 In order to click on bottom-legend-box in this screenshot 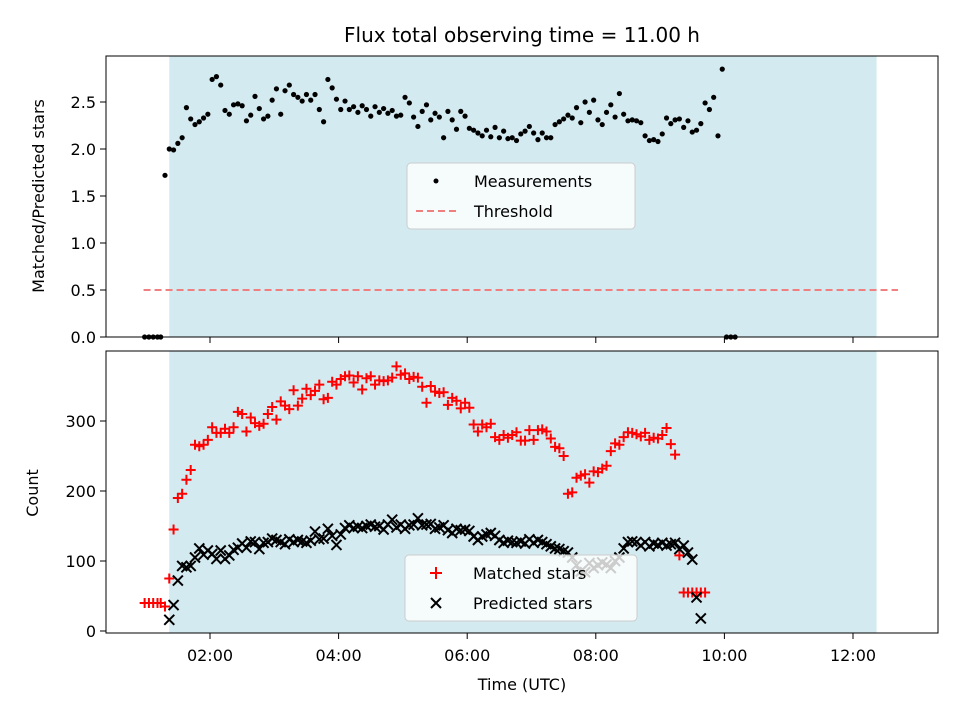, I will do `click(521, 588)`.